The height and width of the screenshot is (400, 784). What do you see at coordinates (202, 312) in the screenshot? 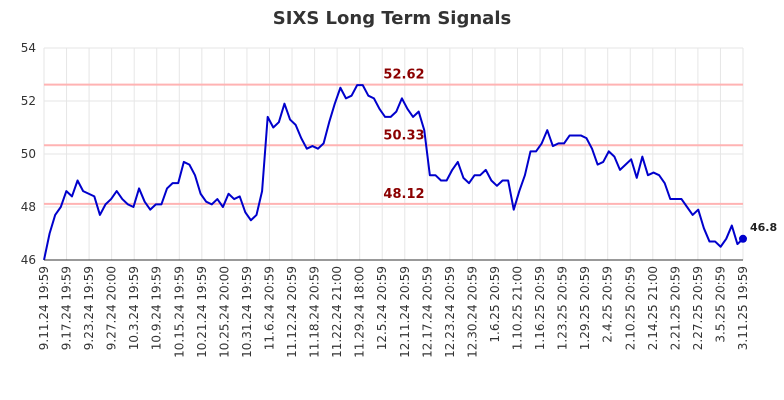
I see `x-tick-label: 10.21.24 19:59` at bounding box center [202, 312].